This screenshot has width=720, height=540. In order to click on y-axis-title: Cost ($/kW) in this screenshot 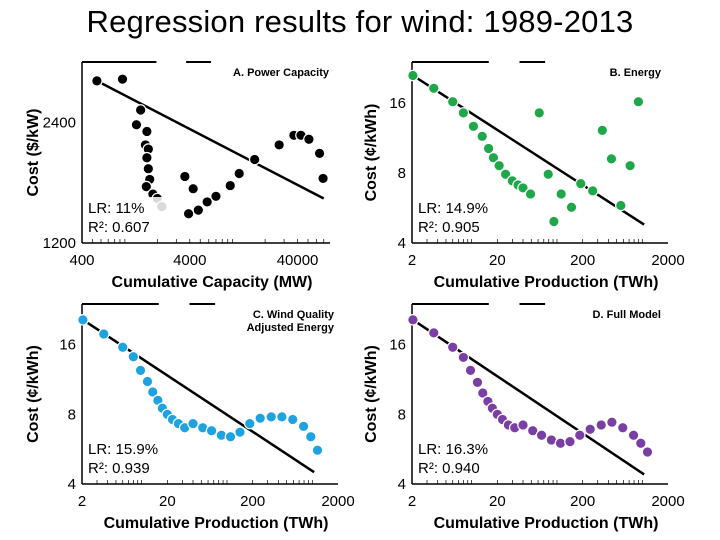, I will do `click(33, 153)`.